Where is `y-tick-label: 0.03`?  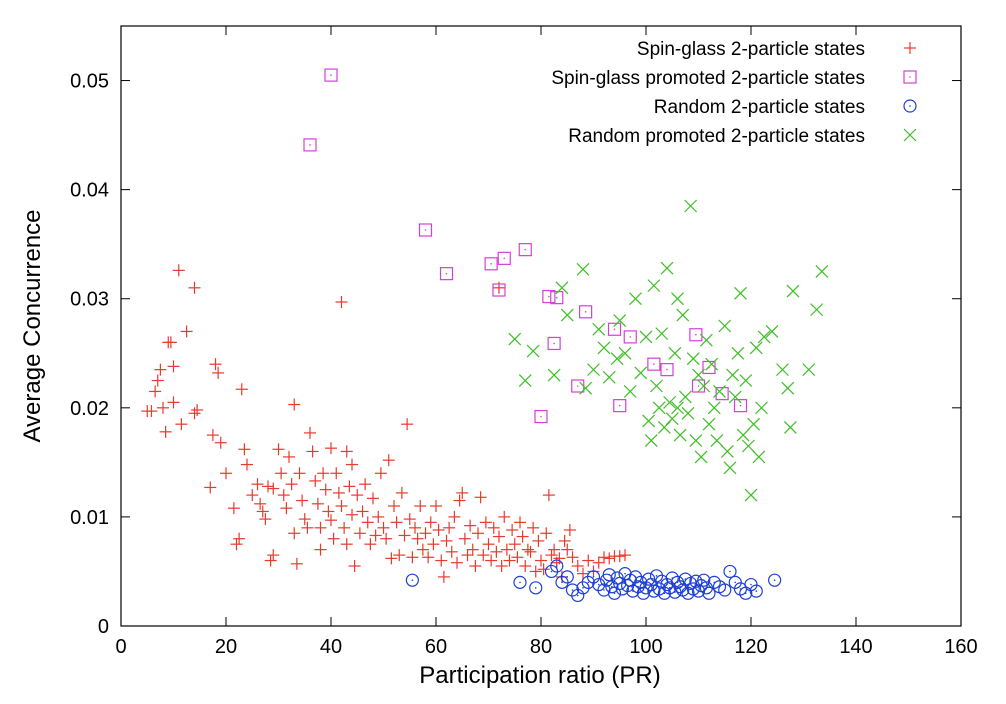 y-tick-label: 0.03 is located at coordinates (89, 300).